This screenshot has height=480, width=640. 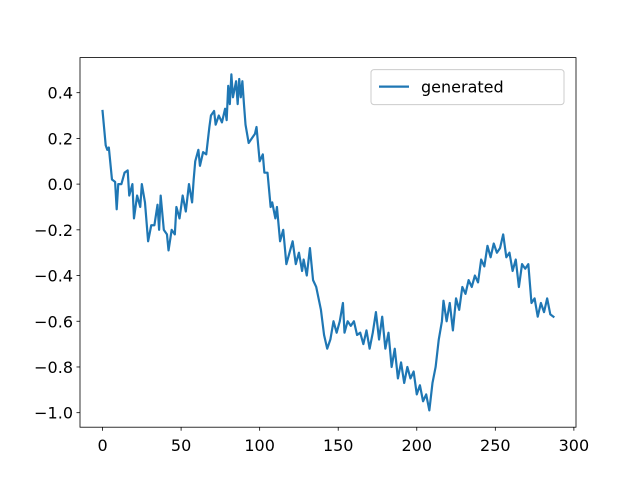 I want to click on legend-box, so click(x=467, y=87).